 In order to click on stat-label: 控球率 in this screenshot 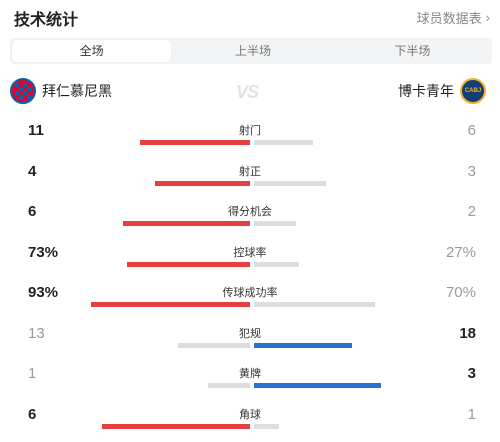, I will do `click(250, 252)`.